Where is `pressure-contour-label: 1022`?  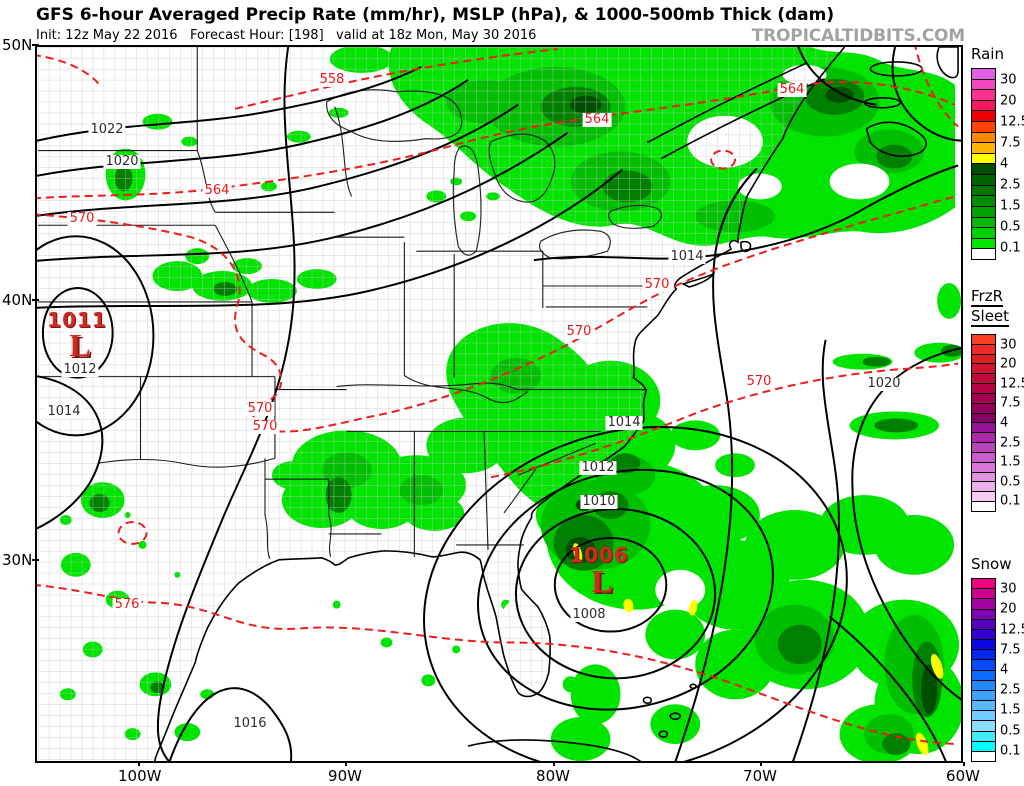
pressure-contour-label: 1022 is located at coordinates (107, 129).